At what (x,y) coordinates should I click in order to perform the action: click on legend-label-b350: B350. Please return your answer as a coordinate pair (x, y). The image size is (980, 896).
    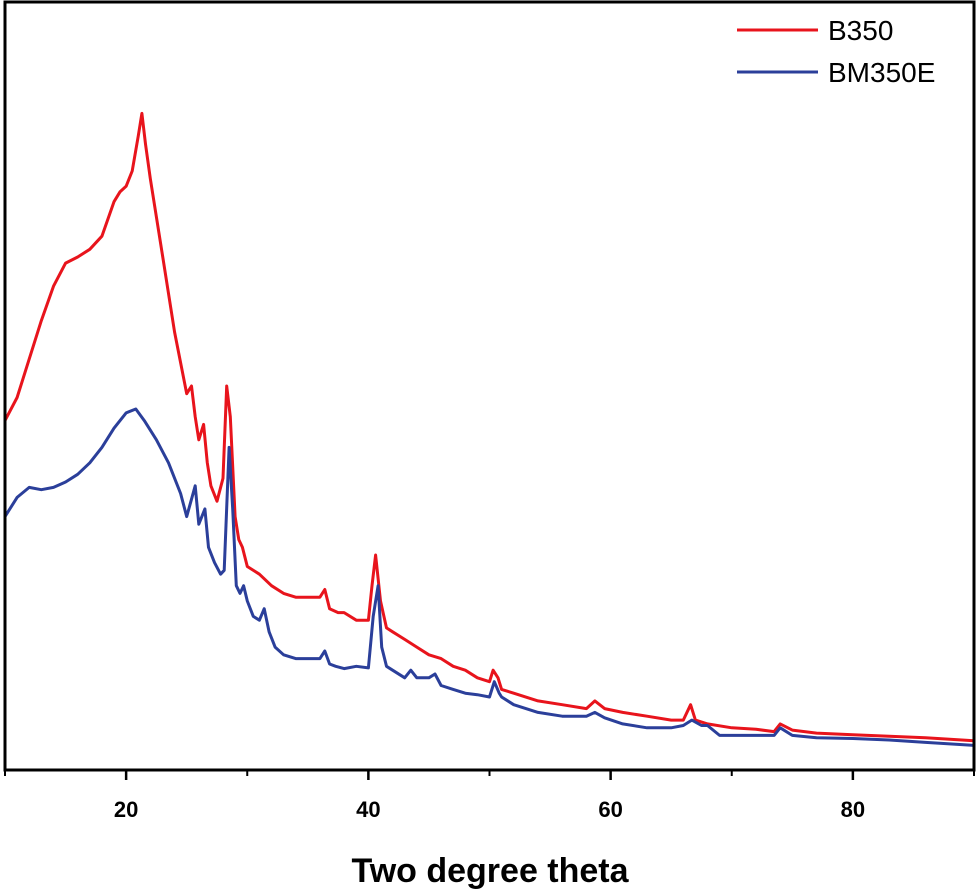
    Looking at the image, I should click on (860, 30).